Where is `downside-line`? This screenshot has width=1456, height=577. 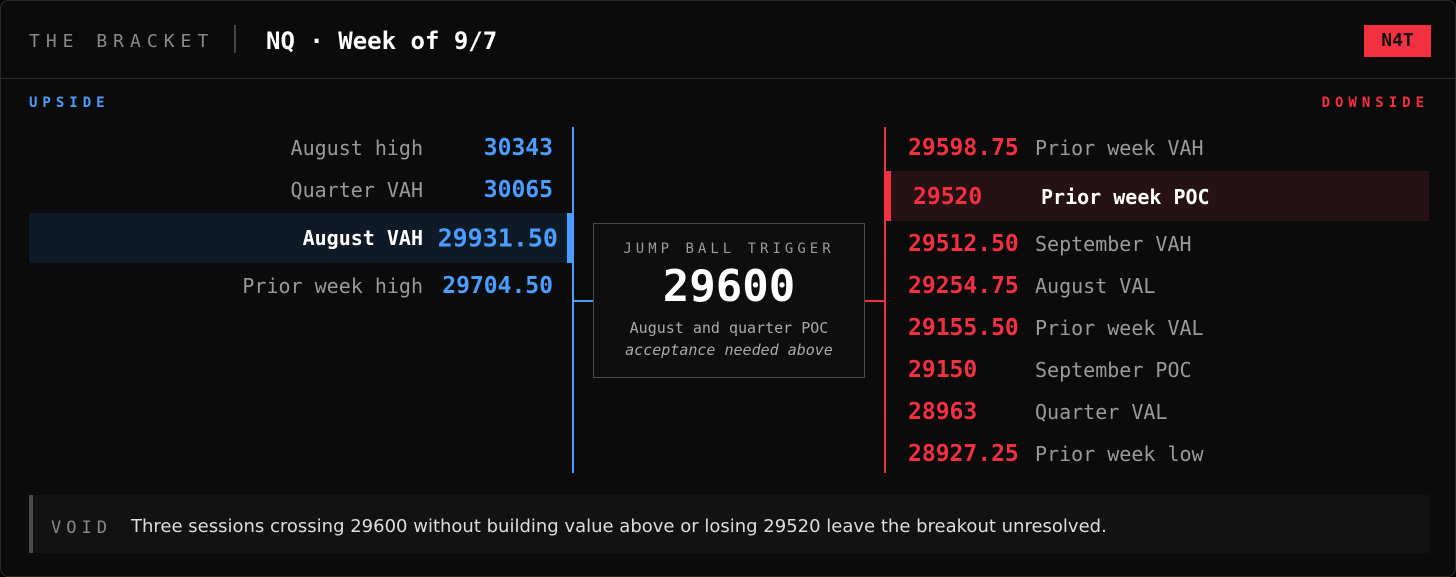
downside-line is located at coordinates (885, 300).